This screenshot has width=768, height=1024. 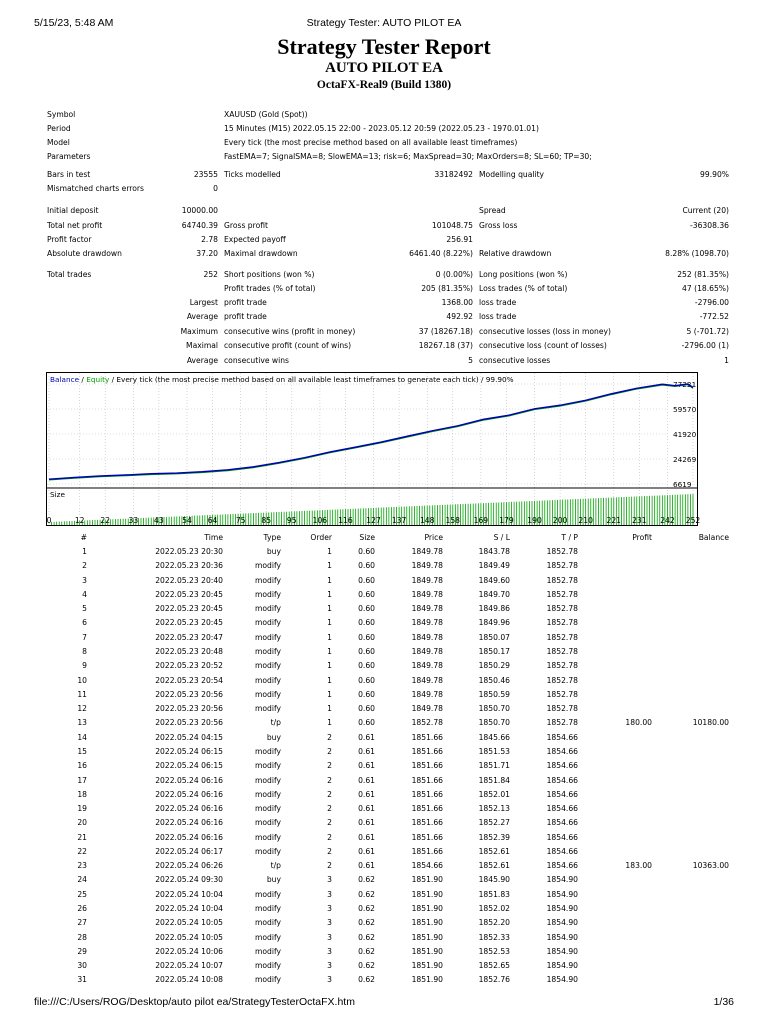 I want to click on table-cell-time: 2022.05.24 10:04, so click(x=189, y=908).